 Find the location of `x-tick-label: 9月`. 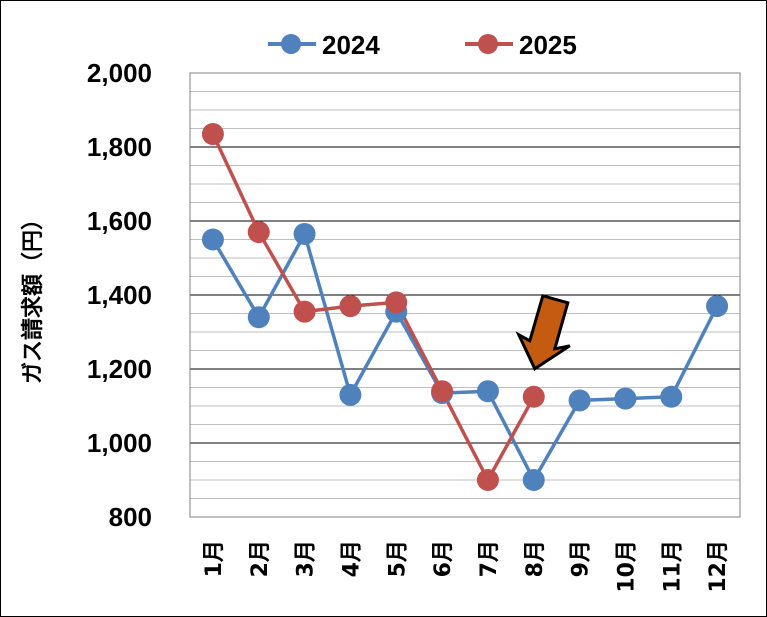

x-tick-label: 9月 is located at coordinates (581, 558).